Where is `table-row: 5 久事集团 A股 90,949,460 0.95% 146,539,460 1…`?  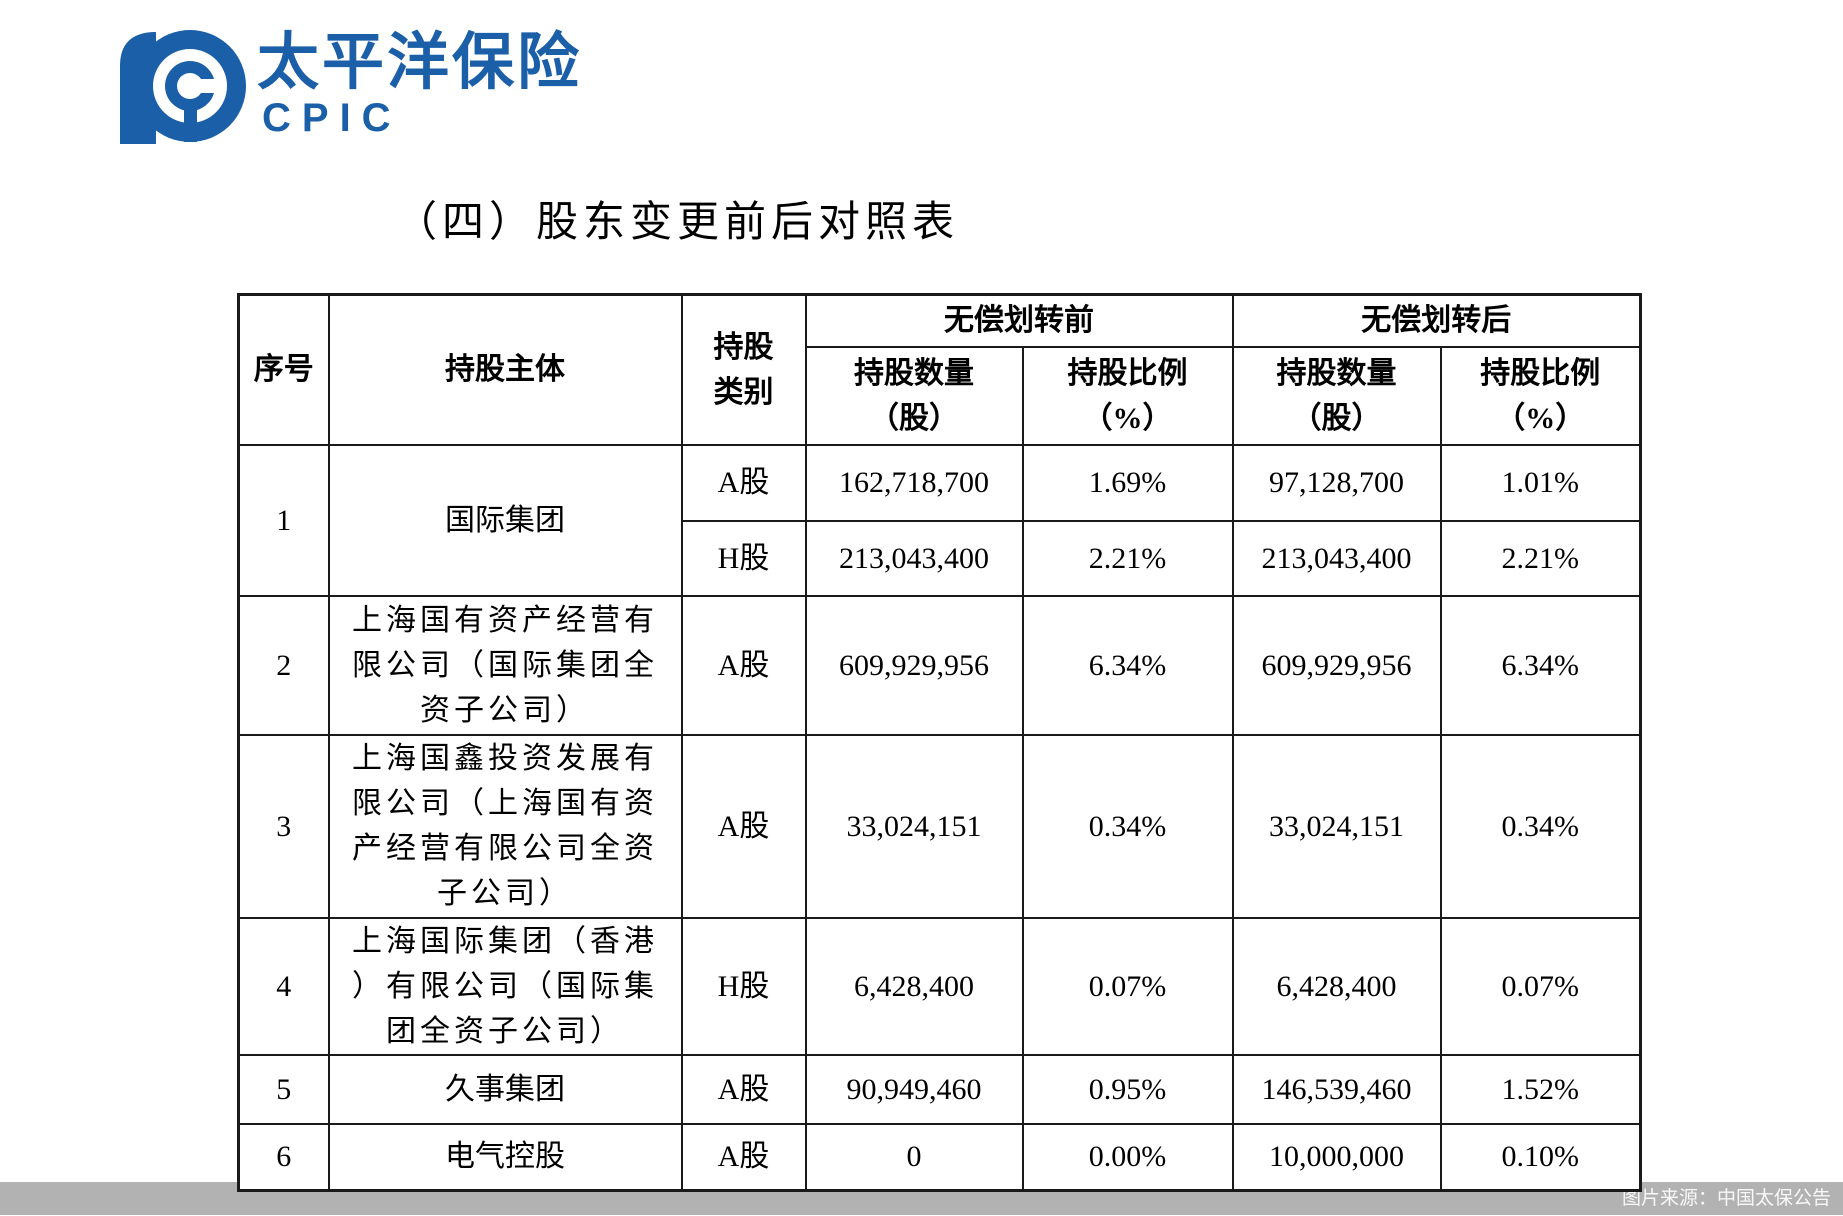
table-row: 5 久事集团 A股 90,949,460 0.95% 146,539,460 1… is located at coordinates (939, 1089).